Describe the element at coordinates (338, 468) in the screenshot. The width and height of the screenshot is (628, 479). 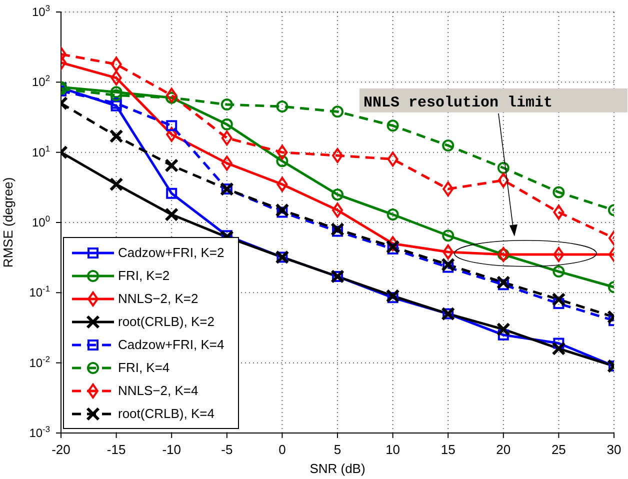
I see `x-axis-title: SNR (dB)` at that location.